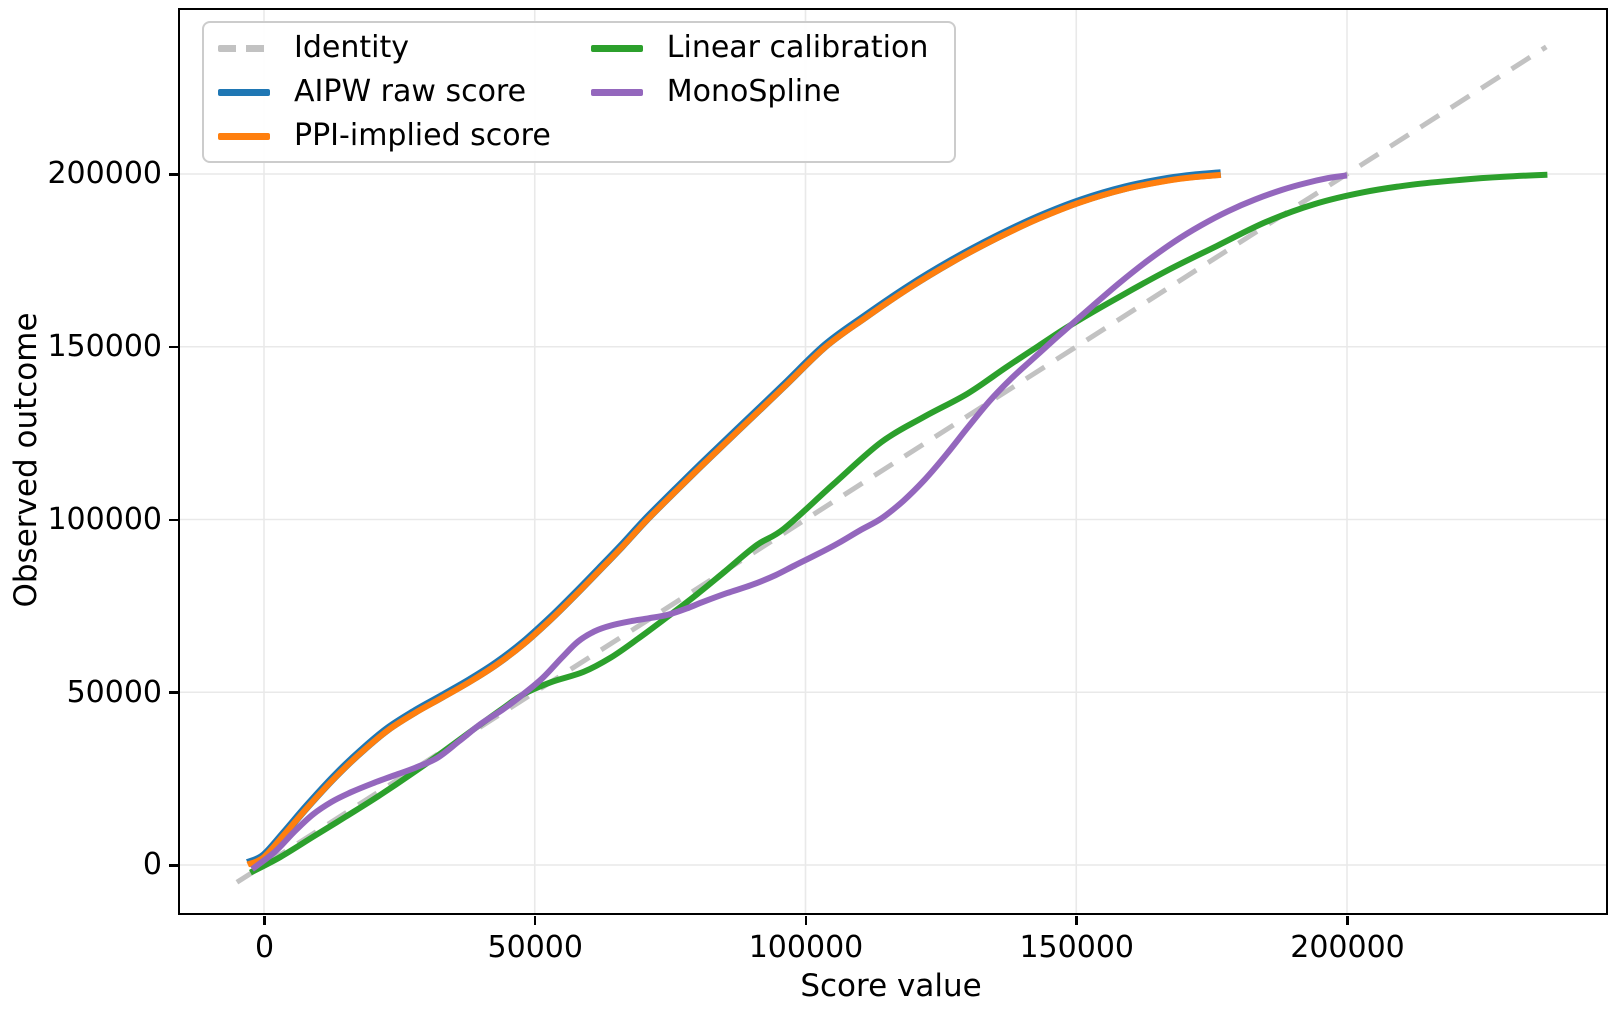 The width and height of the screenshot is (1612, 1011). Describe the element at coordinates (535, 947) in the screenshot. I see `x-tick-label: 50000` at that location.